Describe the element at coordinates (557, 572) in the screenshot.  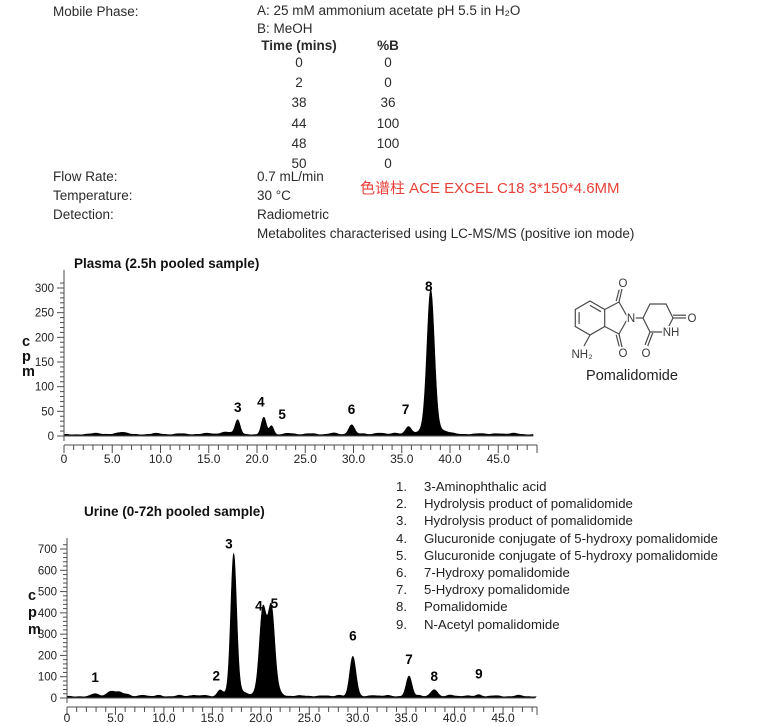
I see `legend-item: 6. 7-Hydroxy pomalidomide` at that location.